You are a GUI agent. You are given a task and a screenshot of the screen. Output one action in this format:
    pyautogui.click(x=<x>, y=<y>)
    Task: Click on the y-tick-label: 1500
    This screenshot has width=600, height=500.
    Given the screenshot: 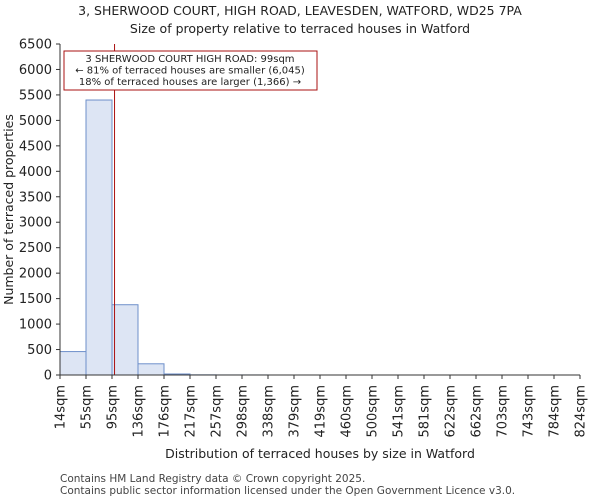 What is the action you would take?
    pyautogui.click(x=35, y=299)
    